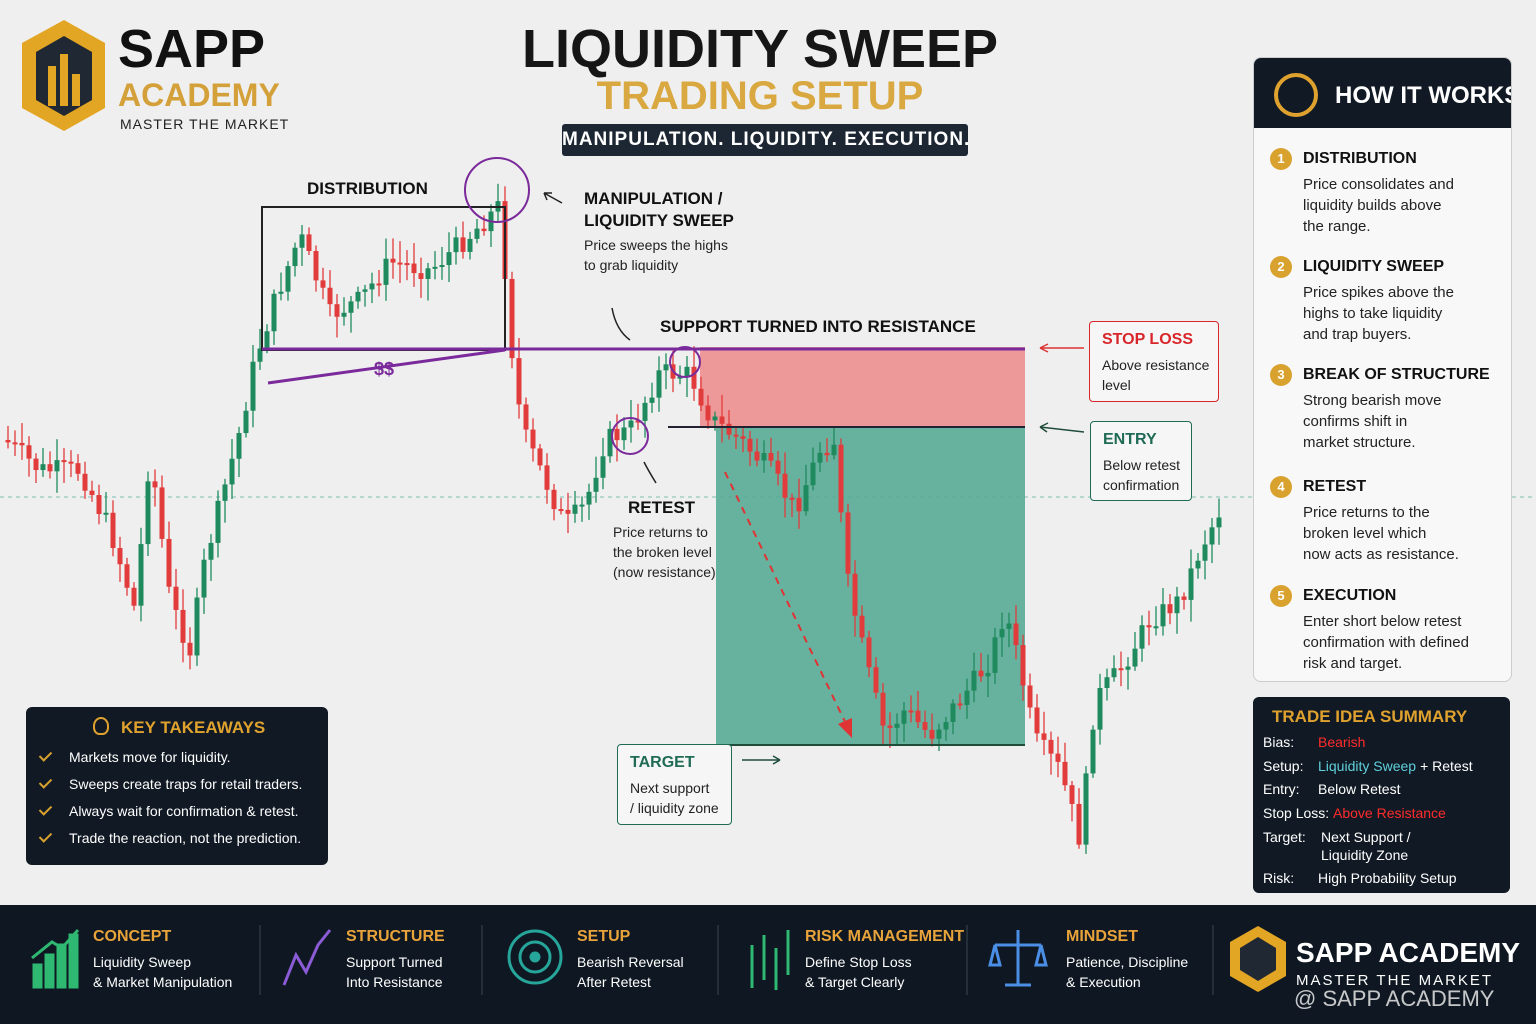 Image resolution: width=1536 pixels, height=1024 pixels. What do you see at coordinates (656, 245) in the screenshot?
I see `label-text: Price sweeps the highs` at bounding box center [656, 245].